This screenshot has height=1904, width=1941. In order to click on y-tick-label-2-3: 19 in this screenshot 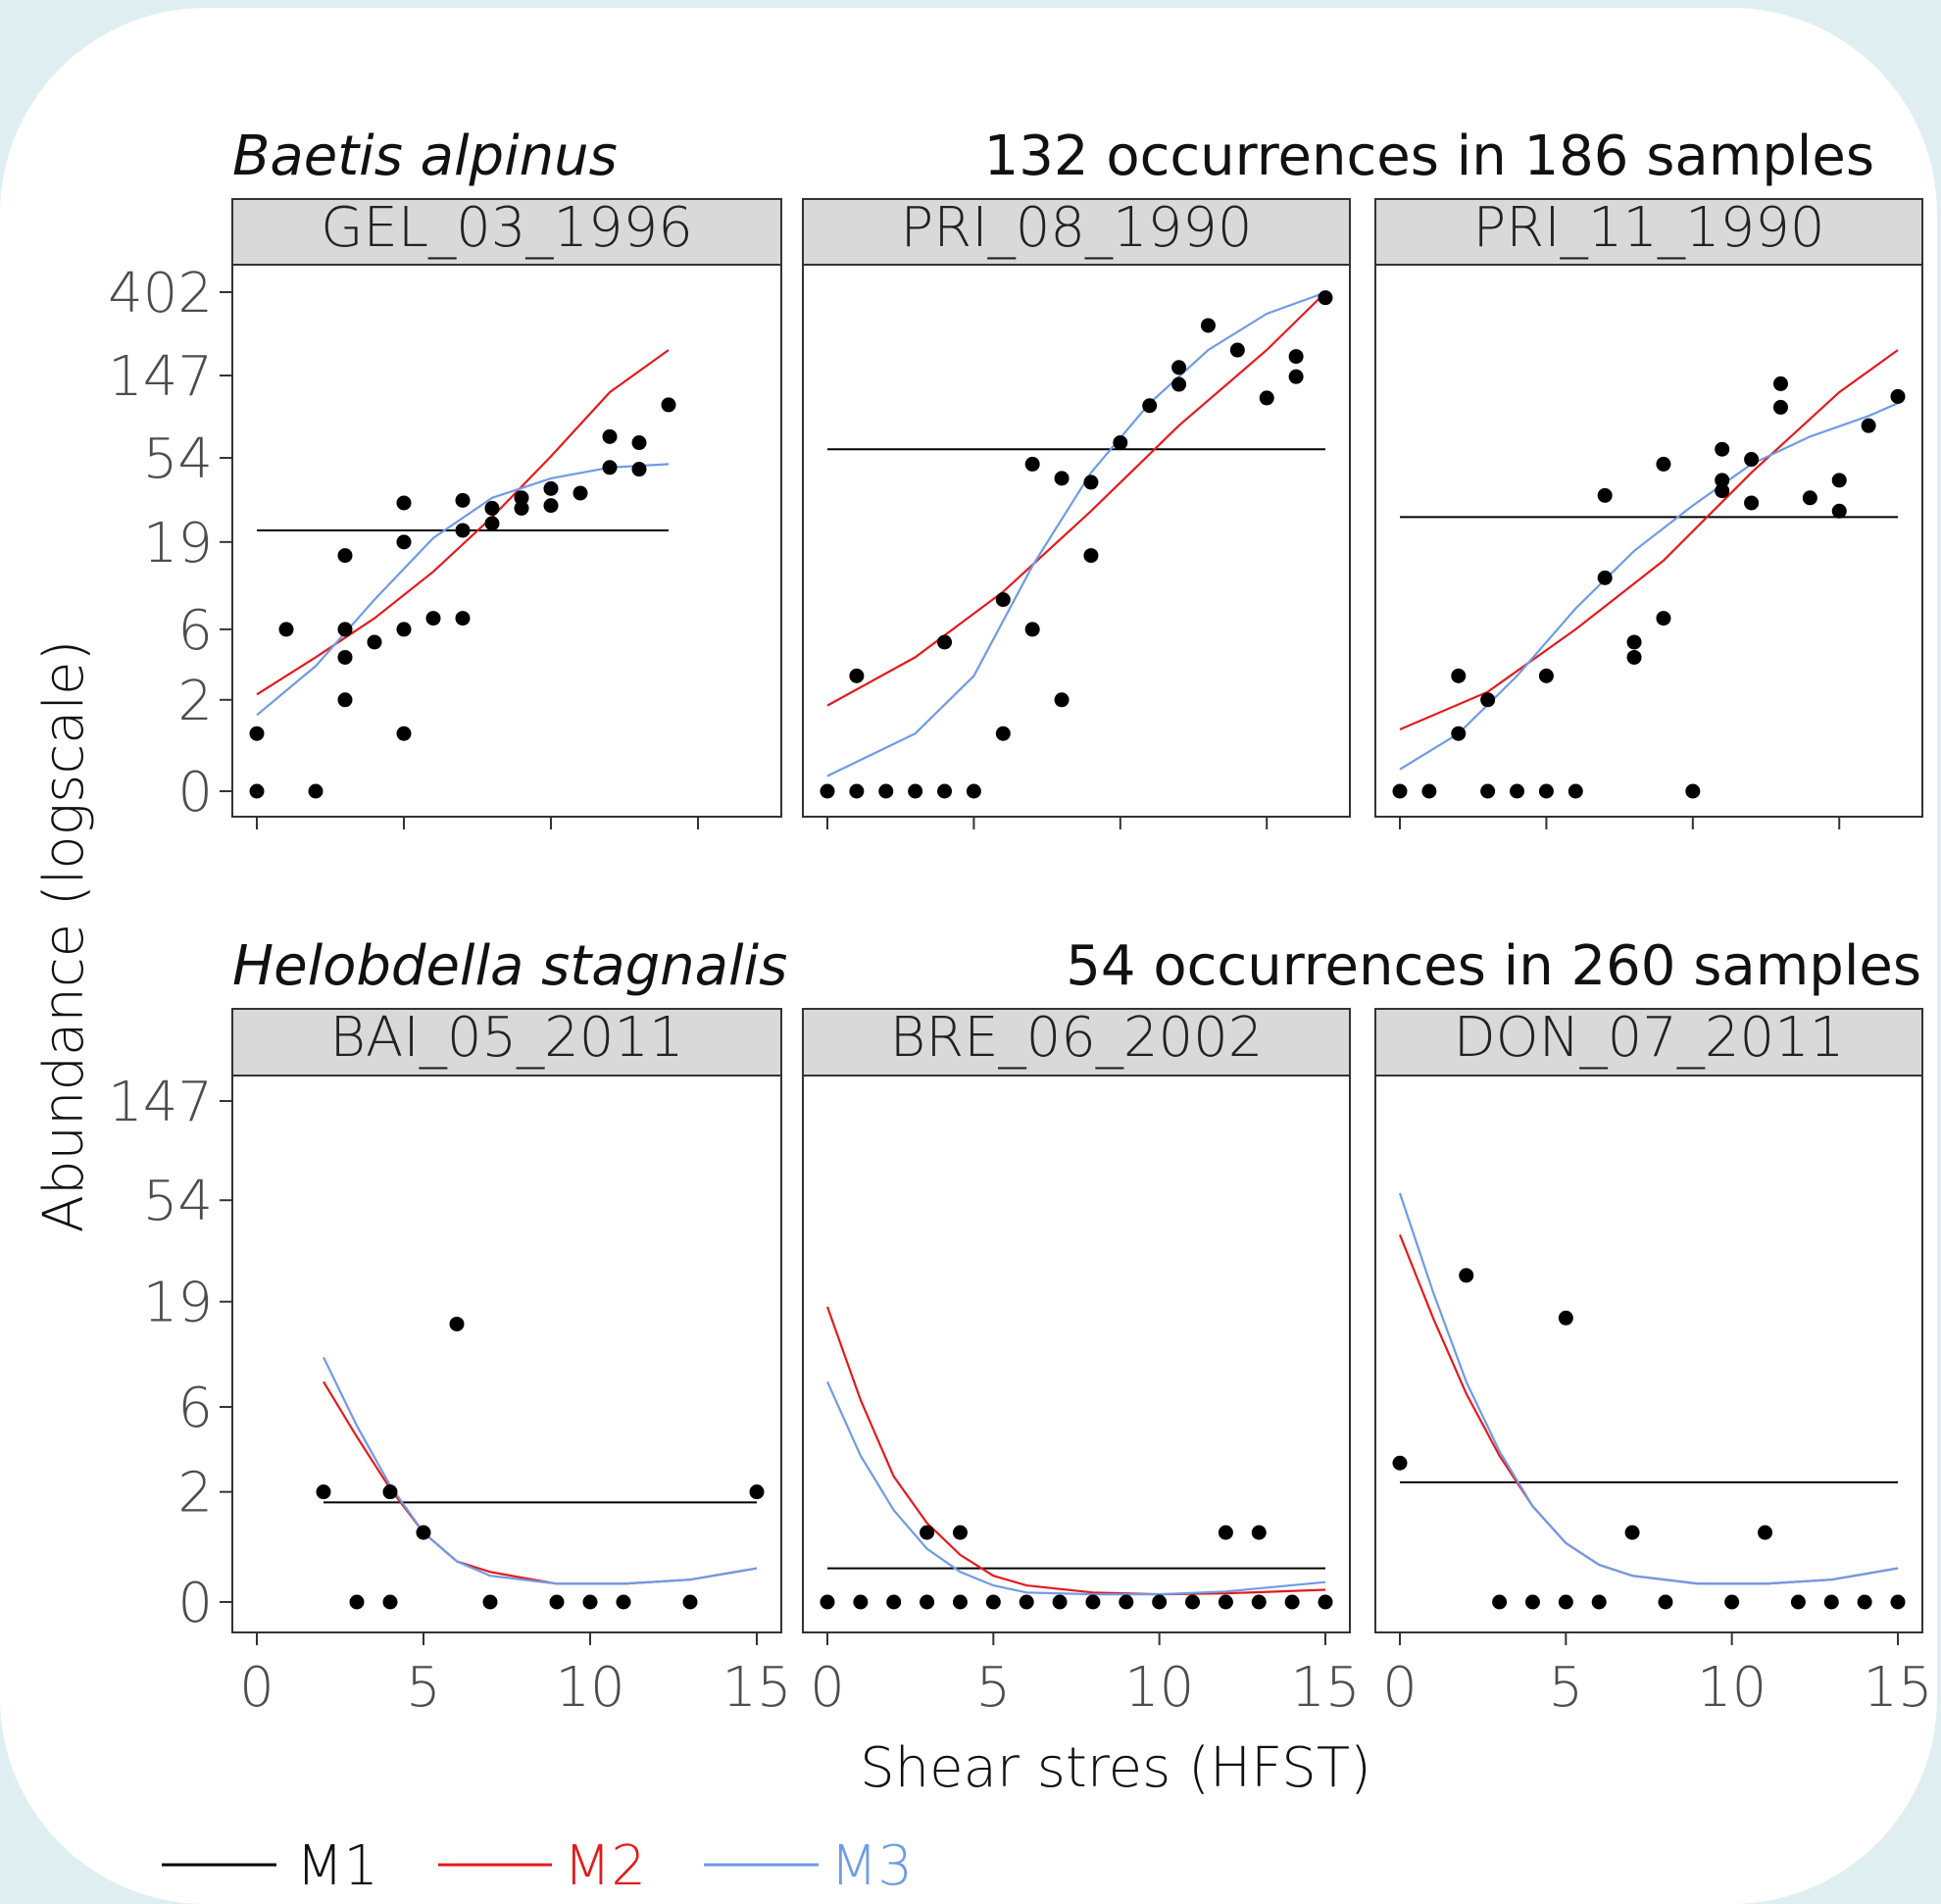, I will do `click(178, 1303)`.